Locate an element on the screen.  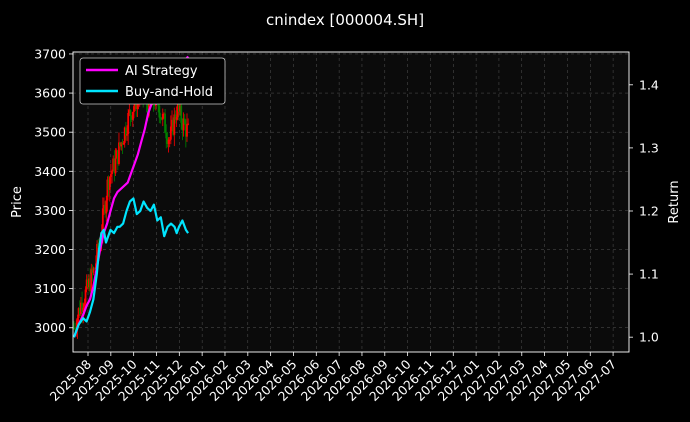
y-tick-label: 3500 is located at coordinates (50, 132).